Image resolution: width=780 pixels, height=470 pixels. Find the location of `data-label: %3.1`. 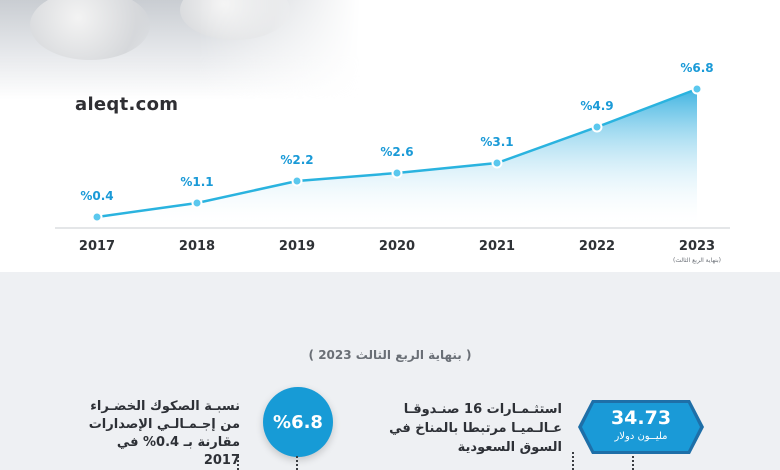

data-label: %3.1 is located at coordinates (496, 142).